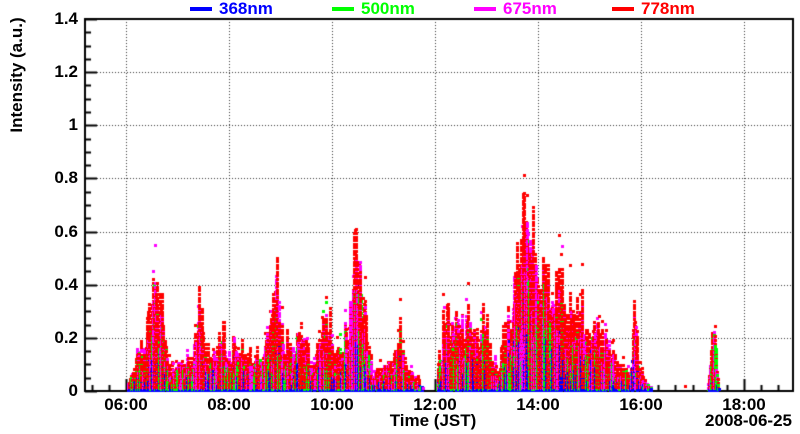 This screenshot has height=434, width=800. Describe the element at coordinates (435, 404) in the screenshot. I see `x-tick-label: 12:00` at that location.